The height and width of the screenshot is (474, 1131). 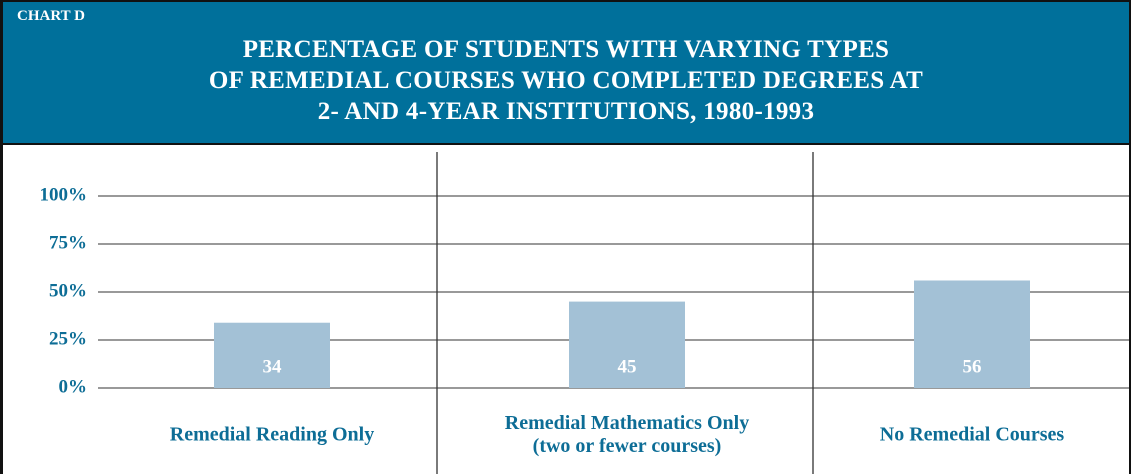 I want to click on chart-label: CHART D, so click(x=51, y=16).